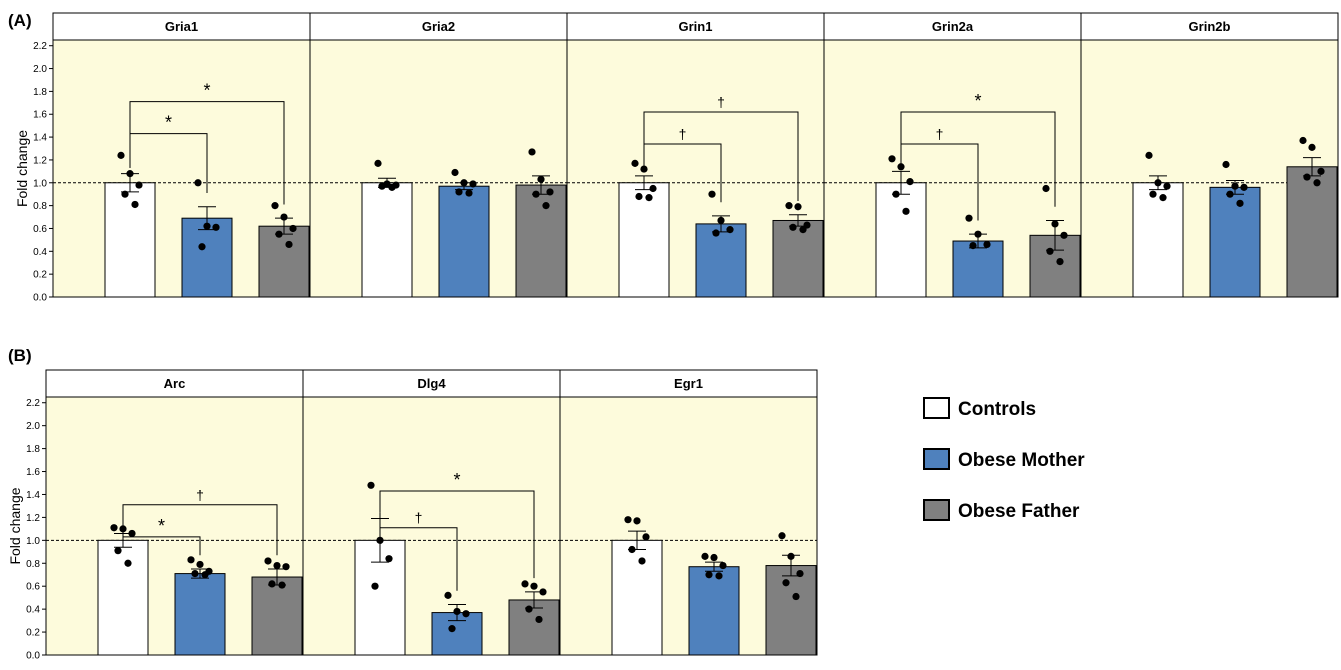 Image resolution: width=1341 pixels, height=670 pixels. What do you see at coordinates (181, 26) in the screenshot?
I see `panel-title: Gria1` at bounding box center [181, 26].